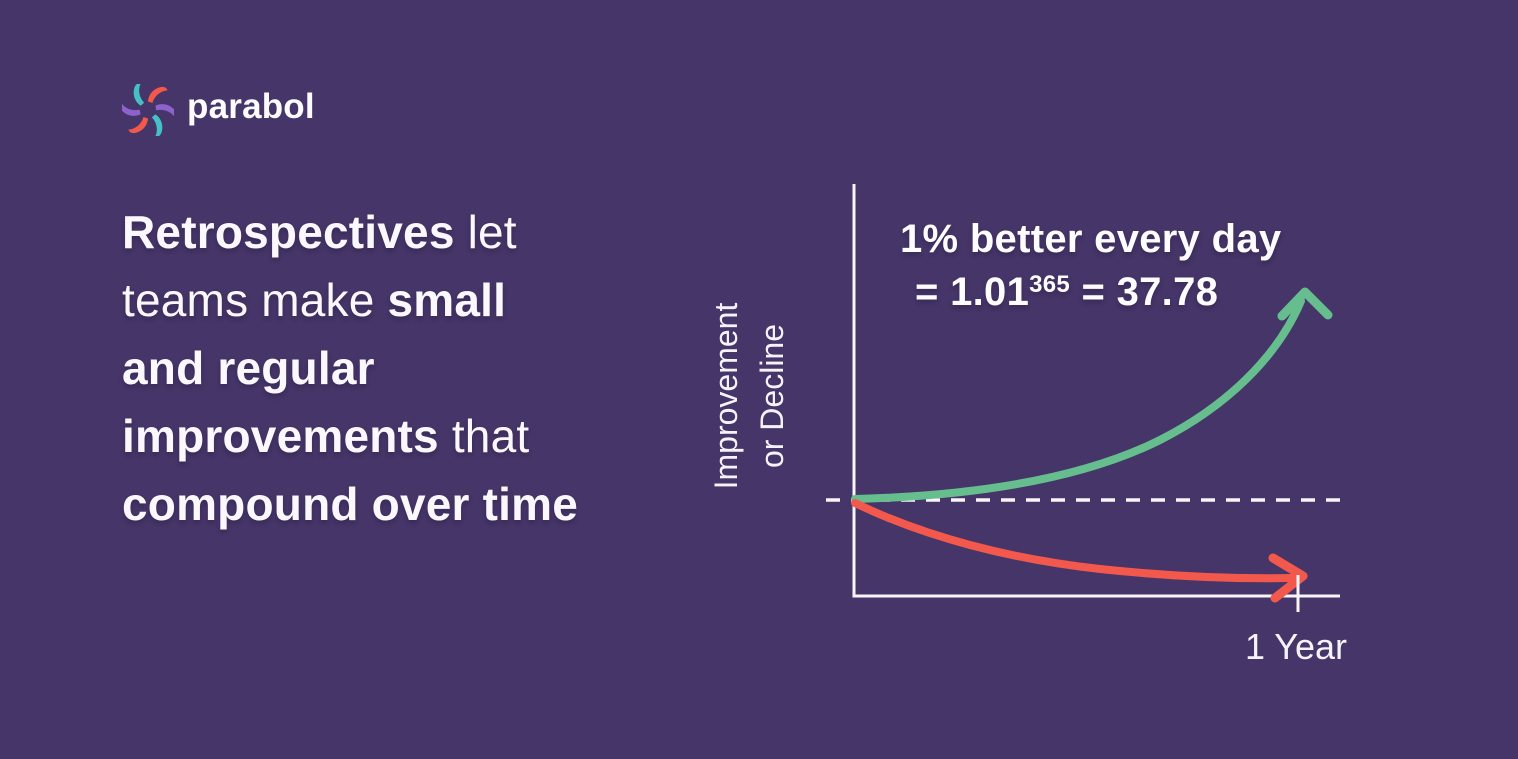 This screenshot has width=1518, height=759. I want to click on growth-curve, so click(1078, 400).